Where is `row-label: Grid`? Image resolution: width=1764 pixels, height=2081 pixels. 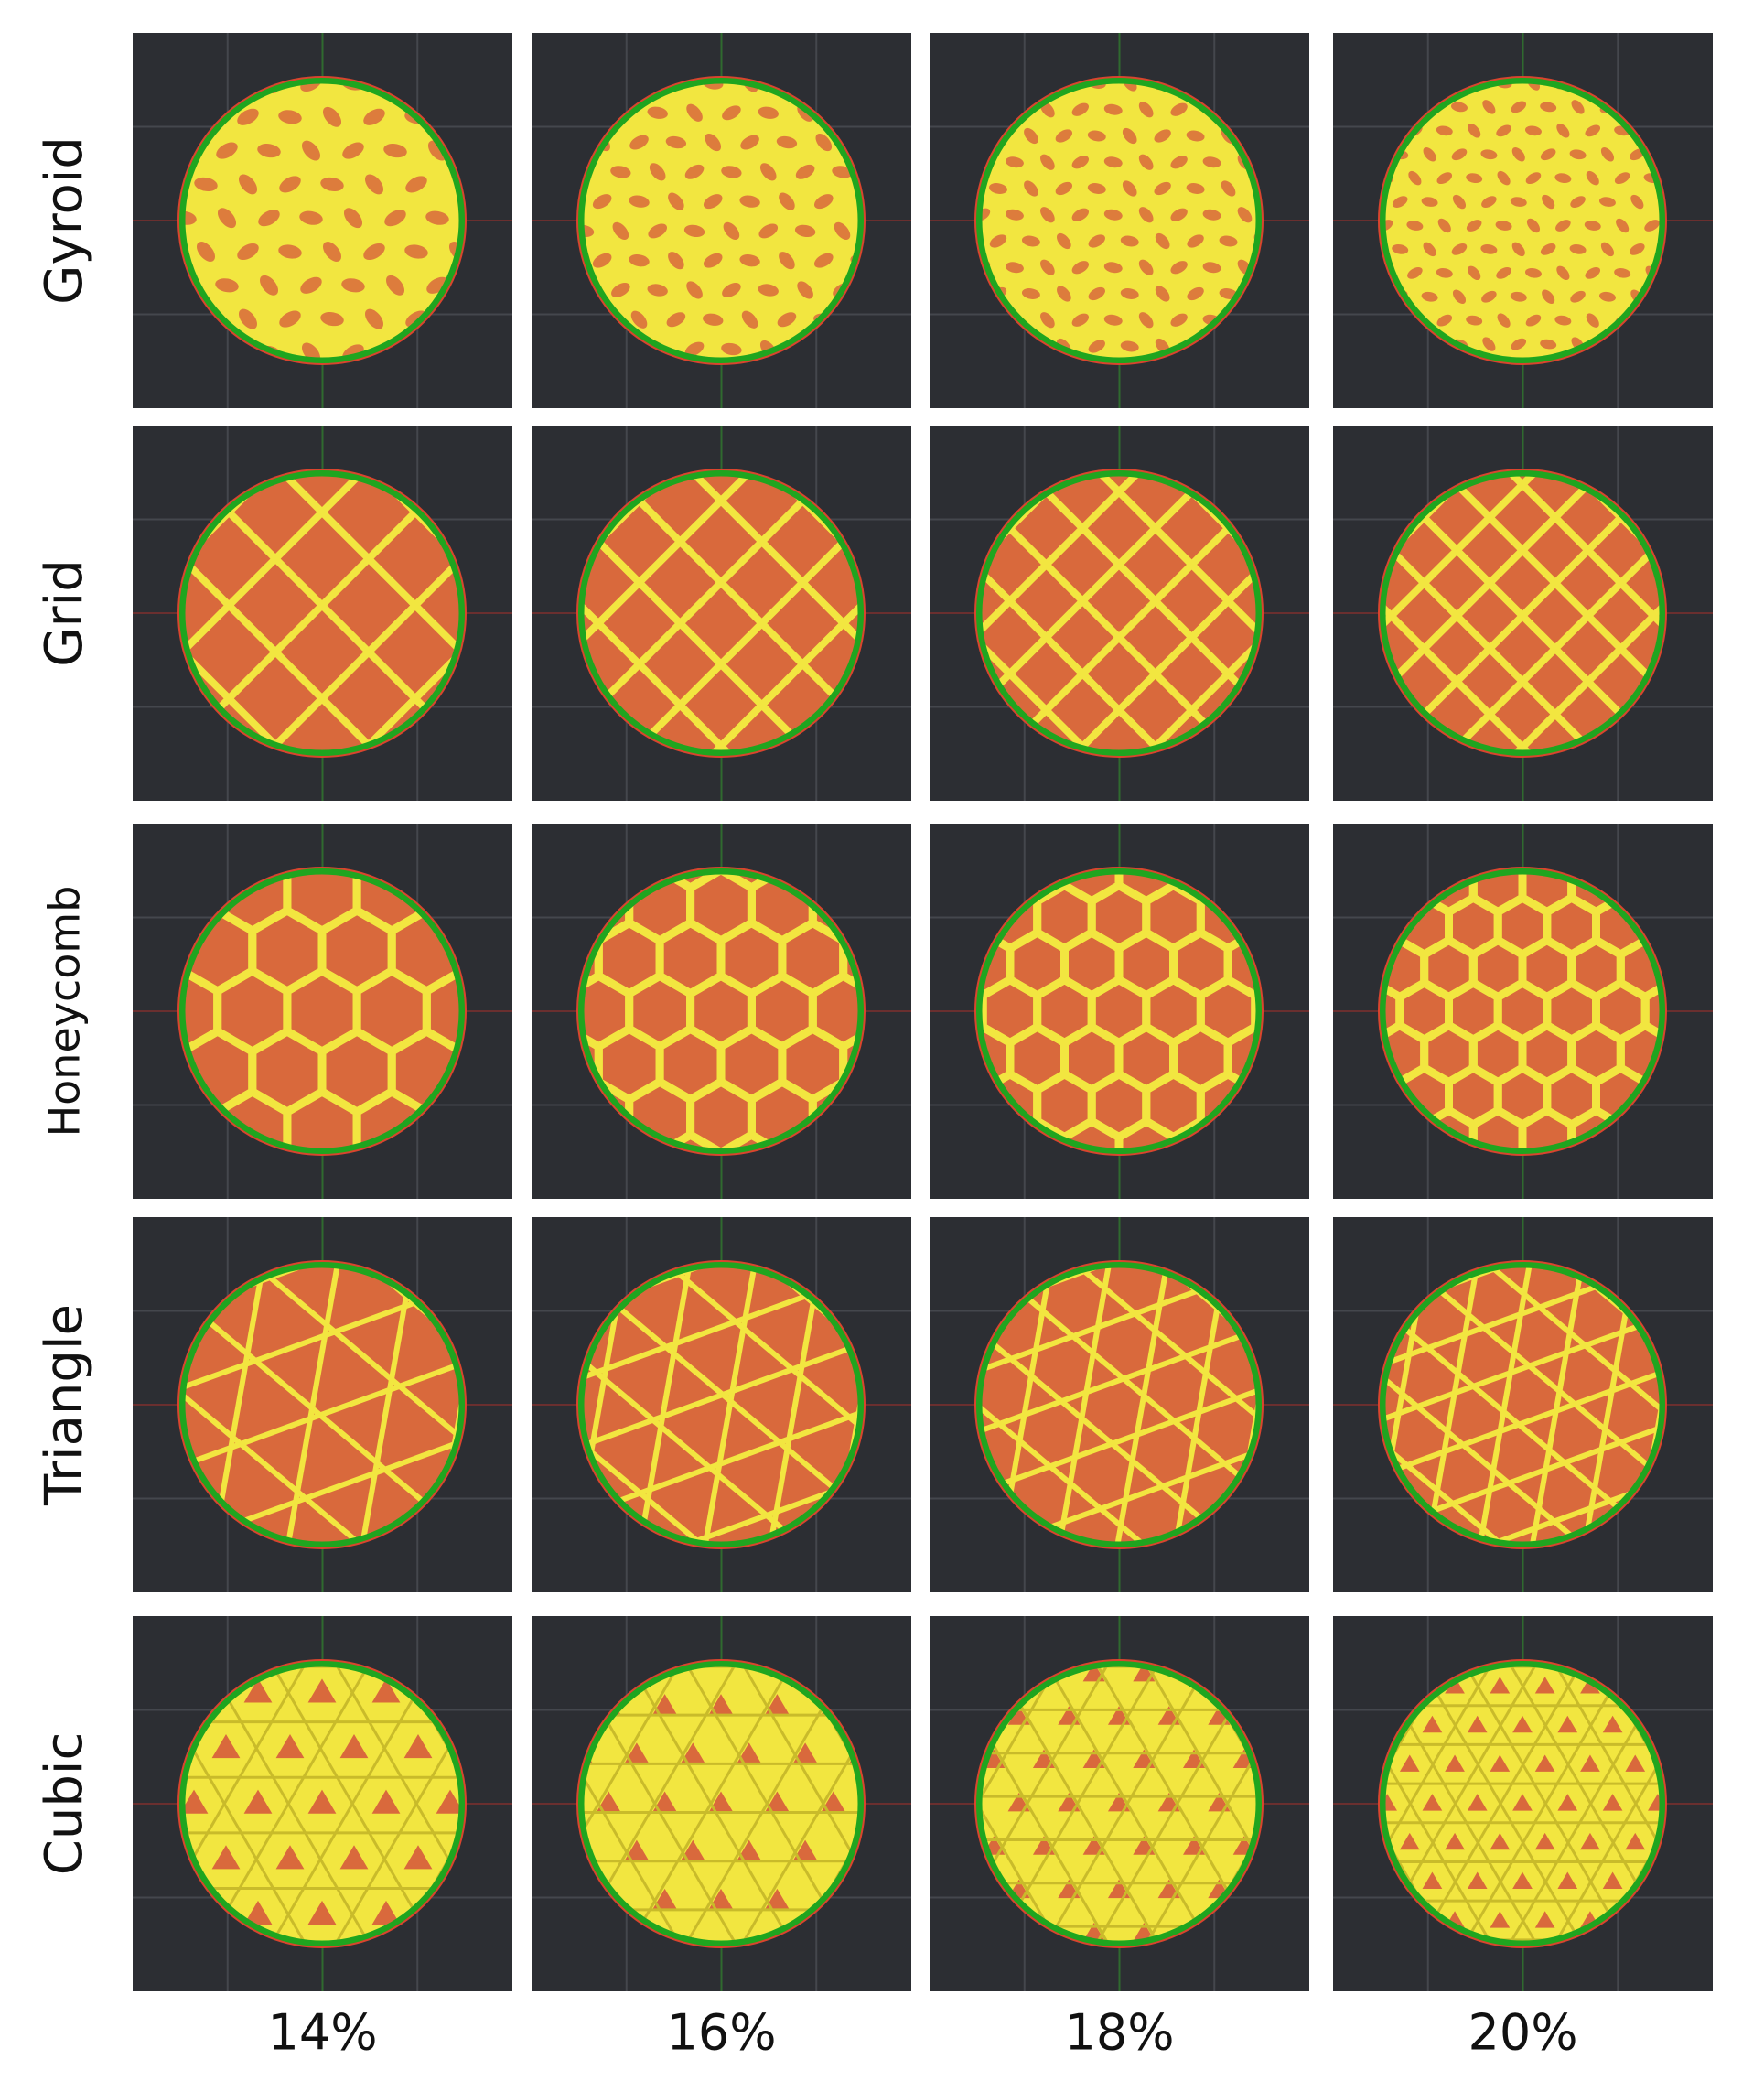
row-label: Grid is located at coordinates (64, 613).